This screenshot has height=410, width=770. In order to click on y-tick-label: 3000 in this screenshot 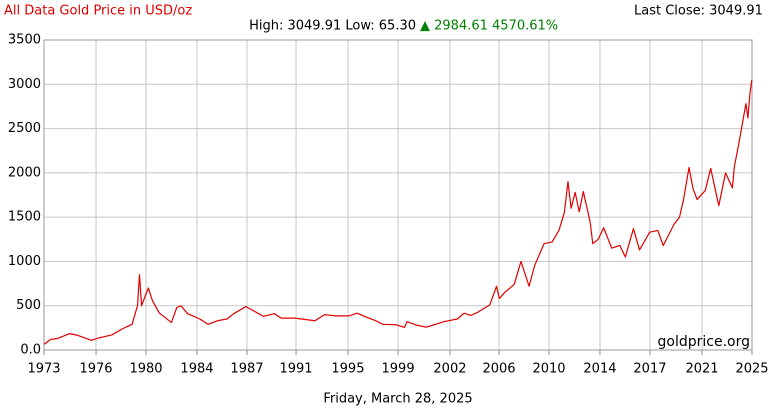, I will do `click(24, 84)`.